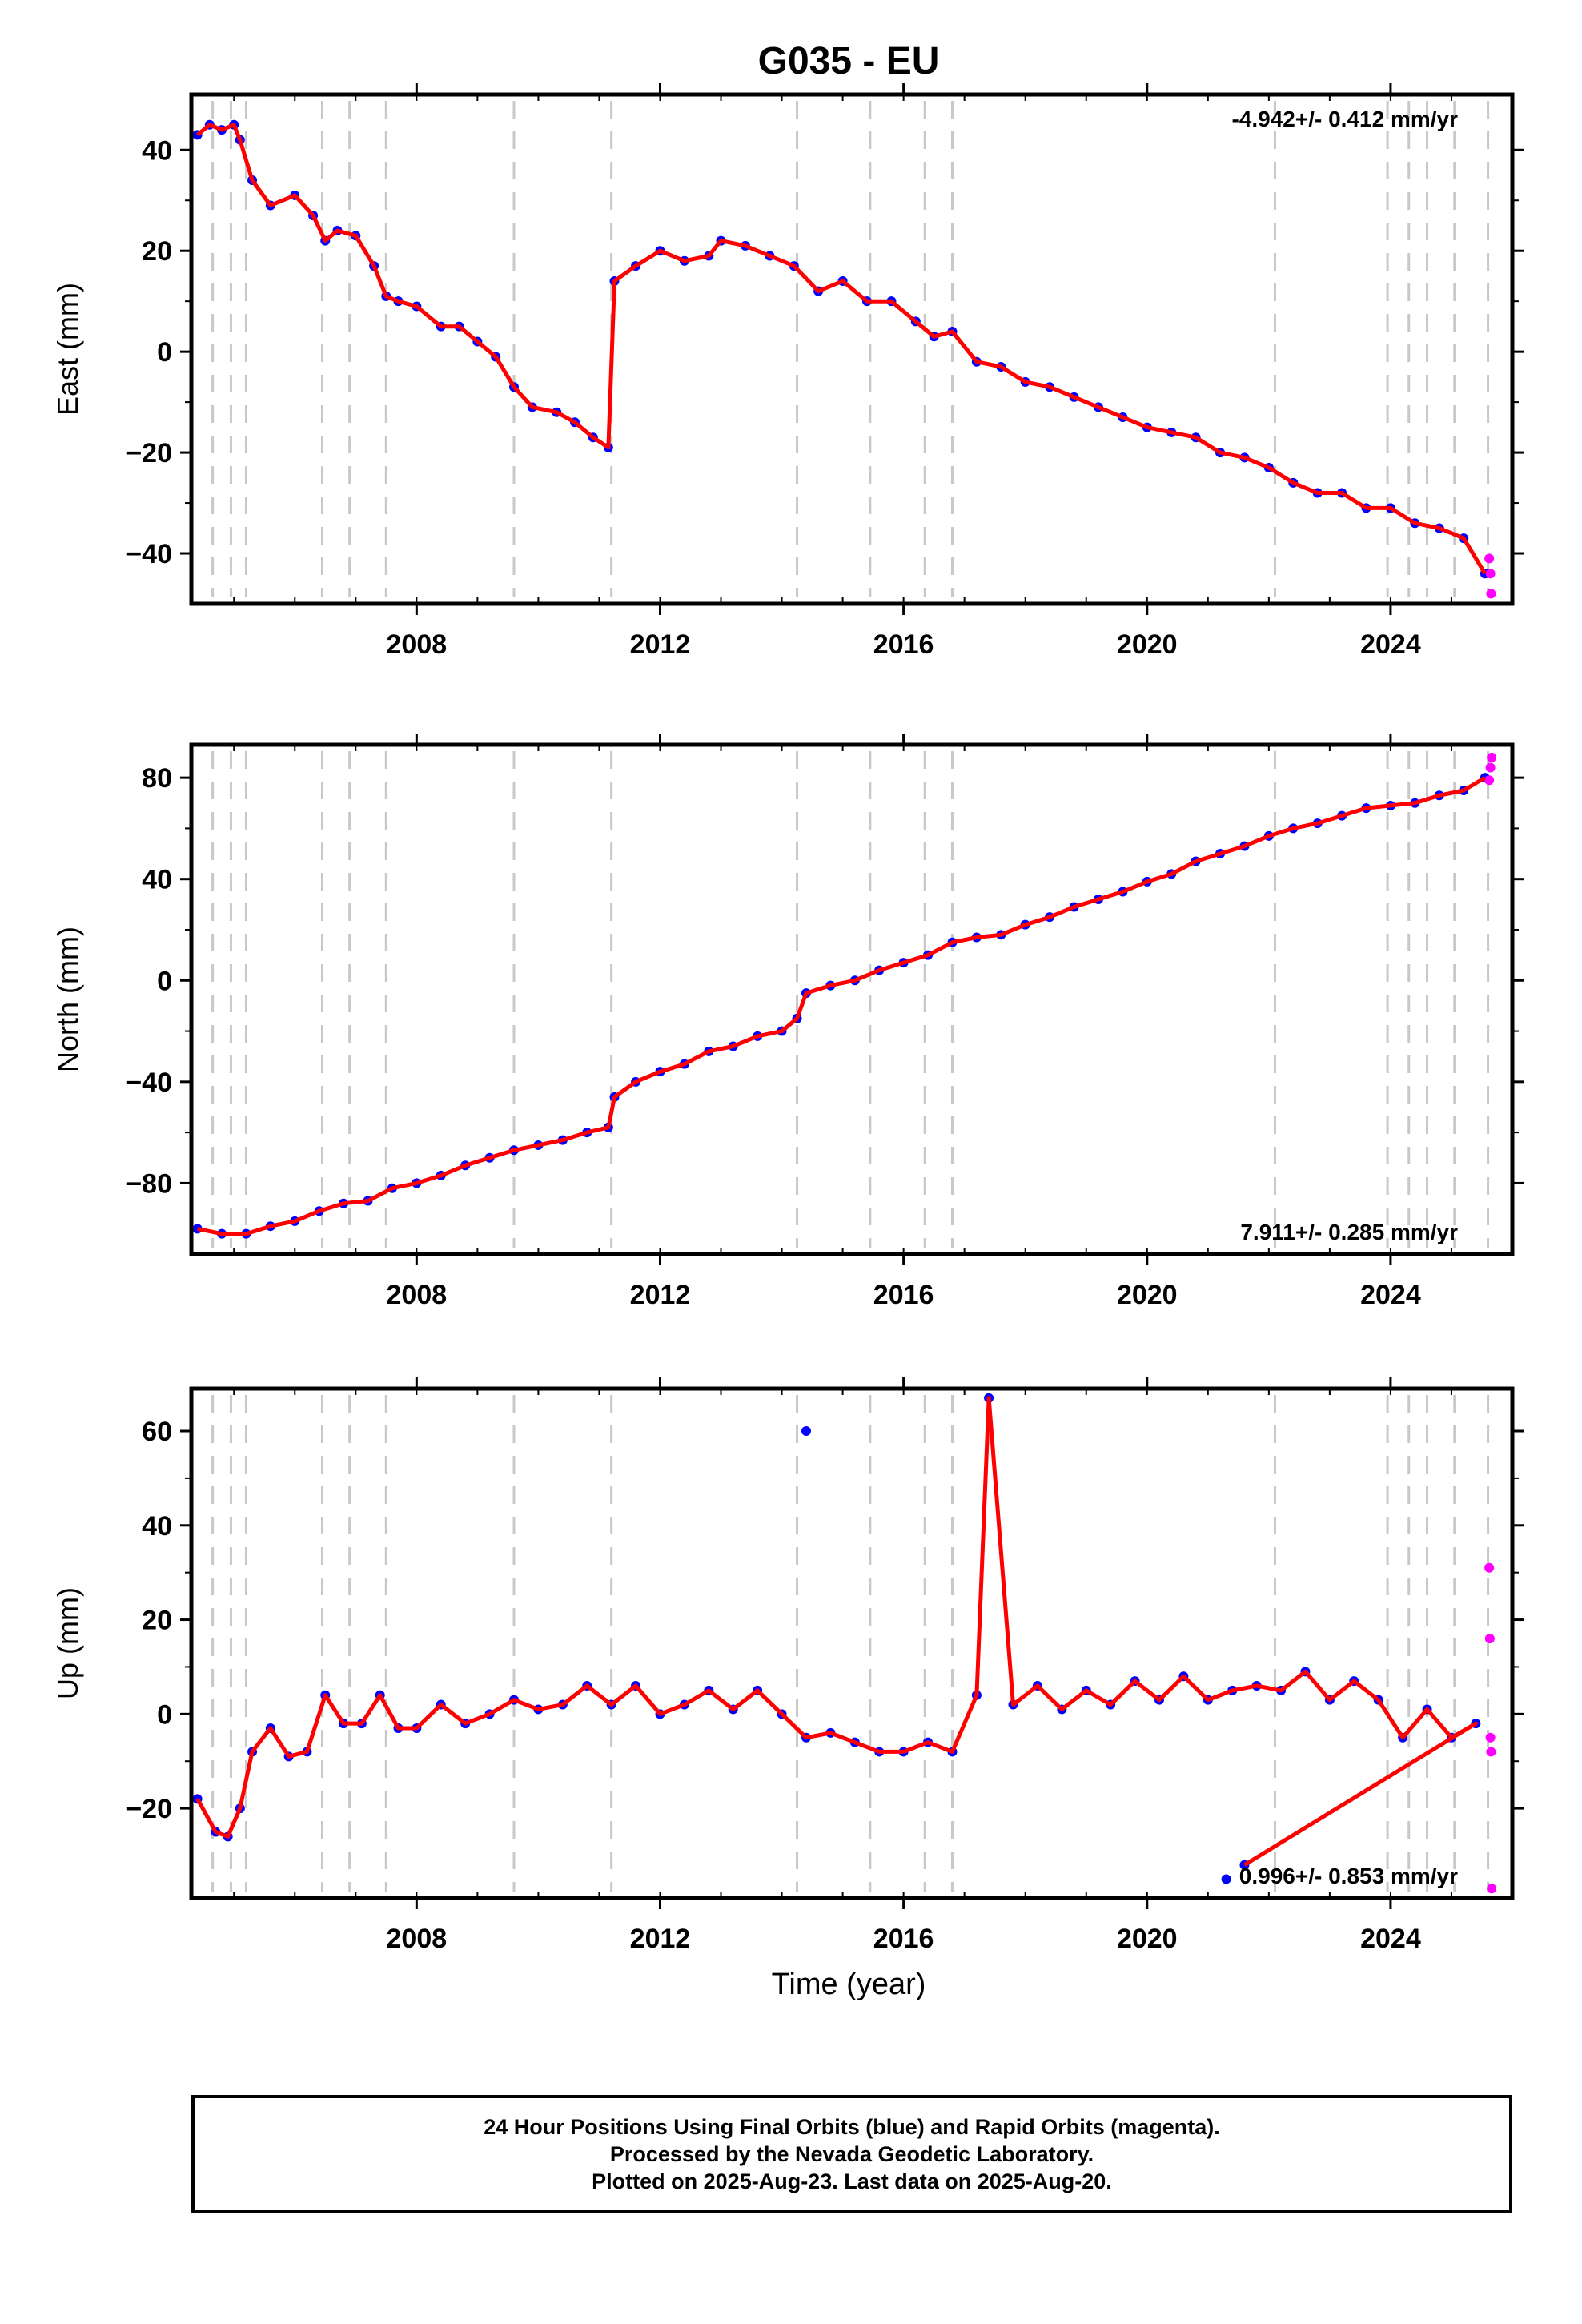 The image size is (1582, 2324). What do you see at coordinates (157, 1432) in the screenshot?
I see `y-tick-label: 60` at bounding box center [157, 1432].